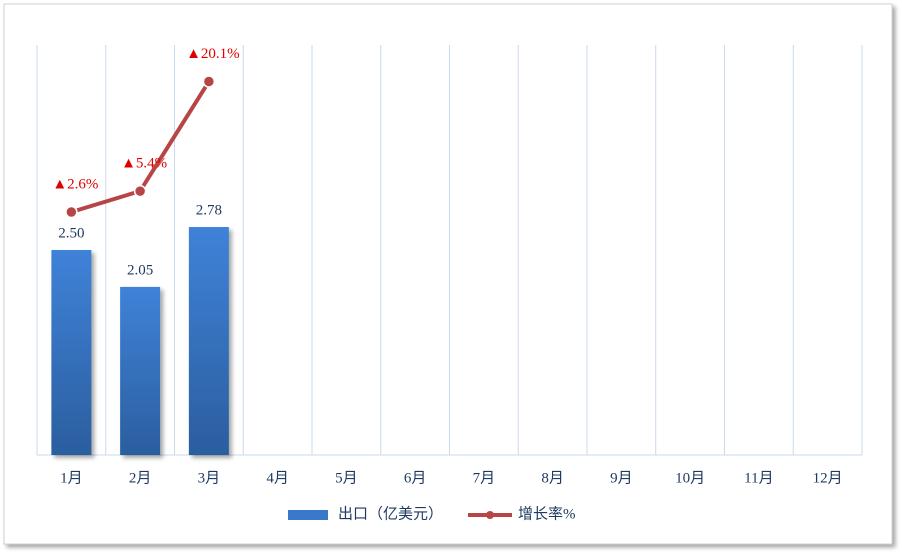 The width and height of the screenshot is (902, 559). Describe the element at coordinates (140, 270) in the screenshot. I see `bar-value-label: 2.05` at that location.